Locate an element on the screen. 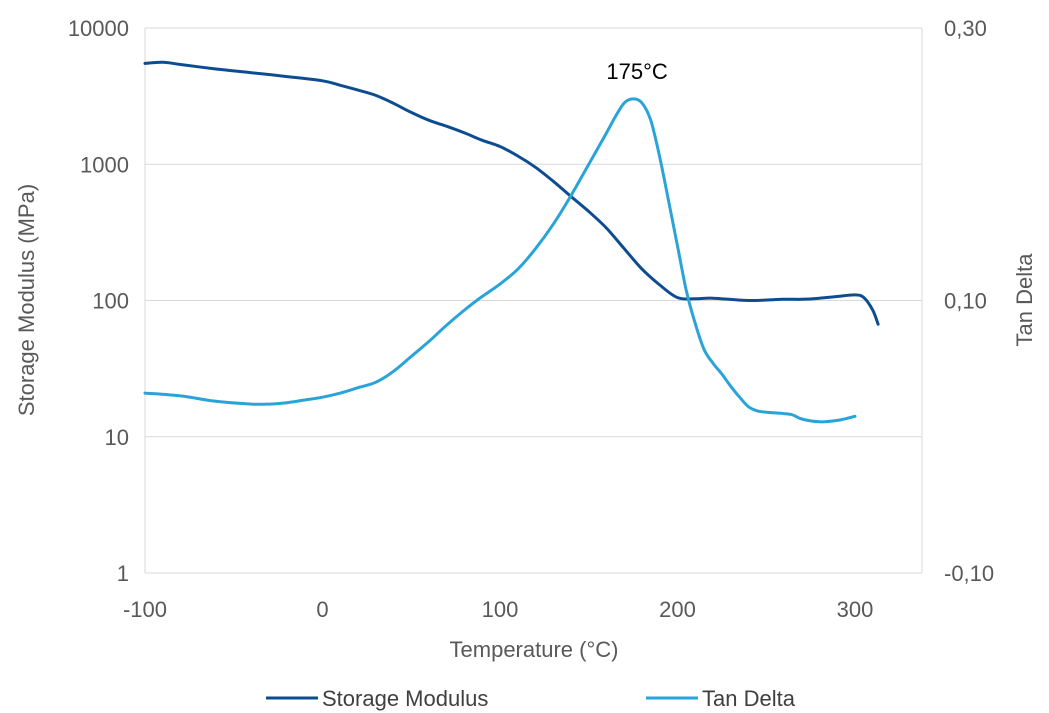 The image size is (1049, 713). y-tick-label: 1000 is located at coordinates (104, 164).